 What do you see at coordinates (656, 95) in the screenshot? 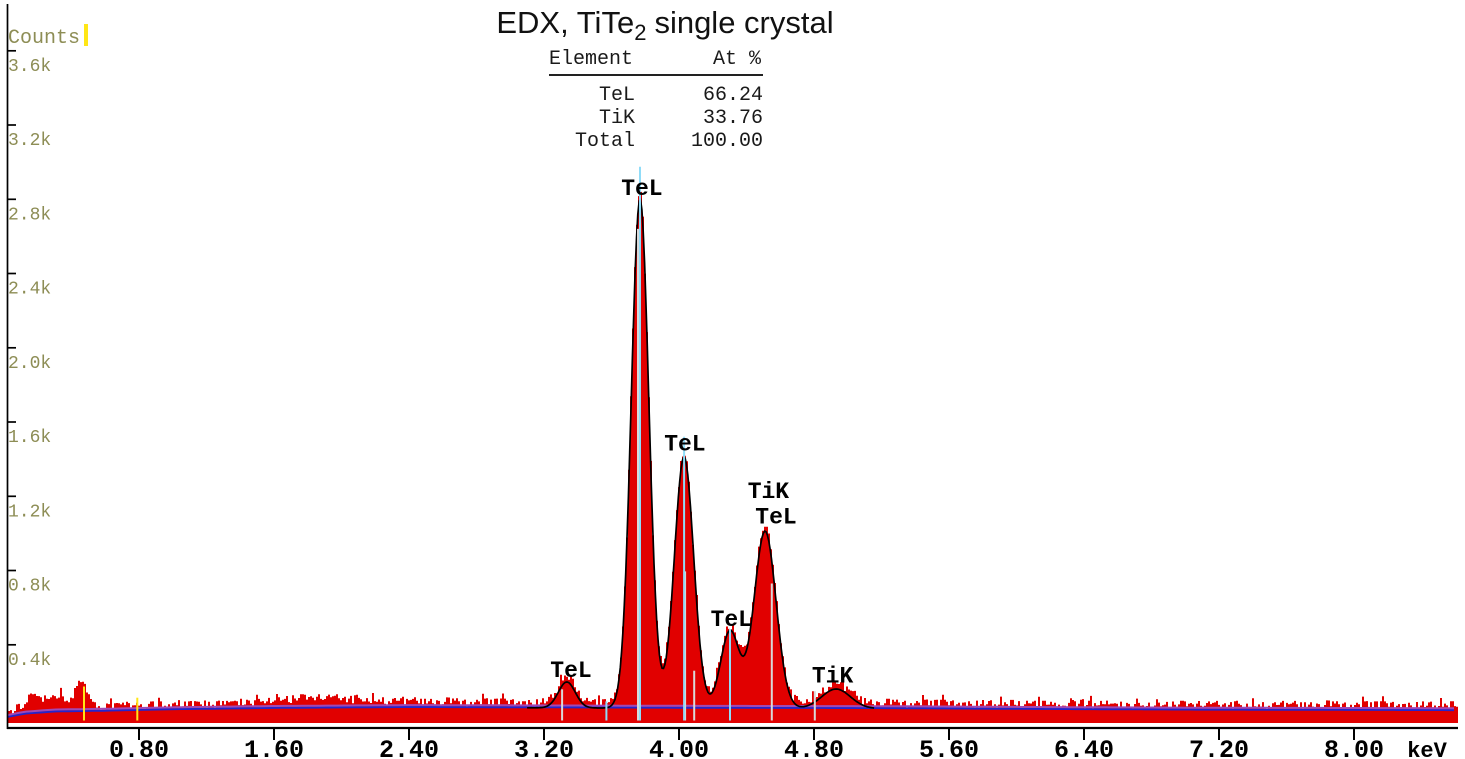
I see `table-row: TeL 66.24` at bounding box center [656, 95].